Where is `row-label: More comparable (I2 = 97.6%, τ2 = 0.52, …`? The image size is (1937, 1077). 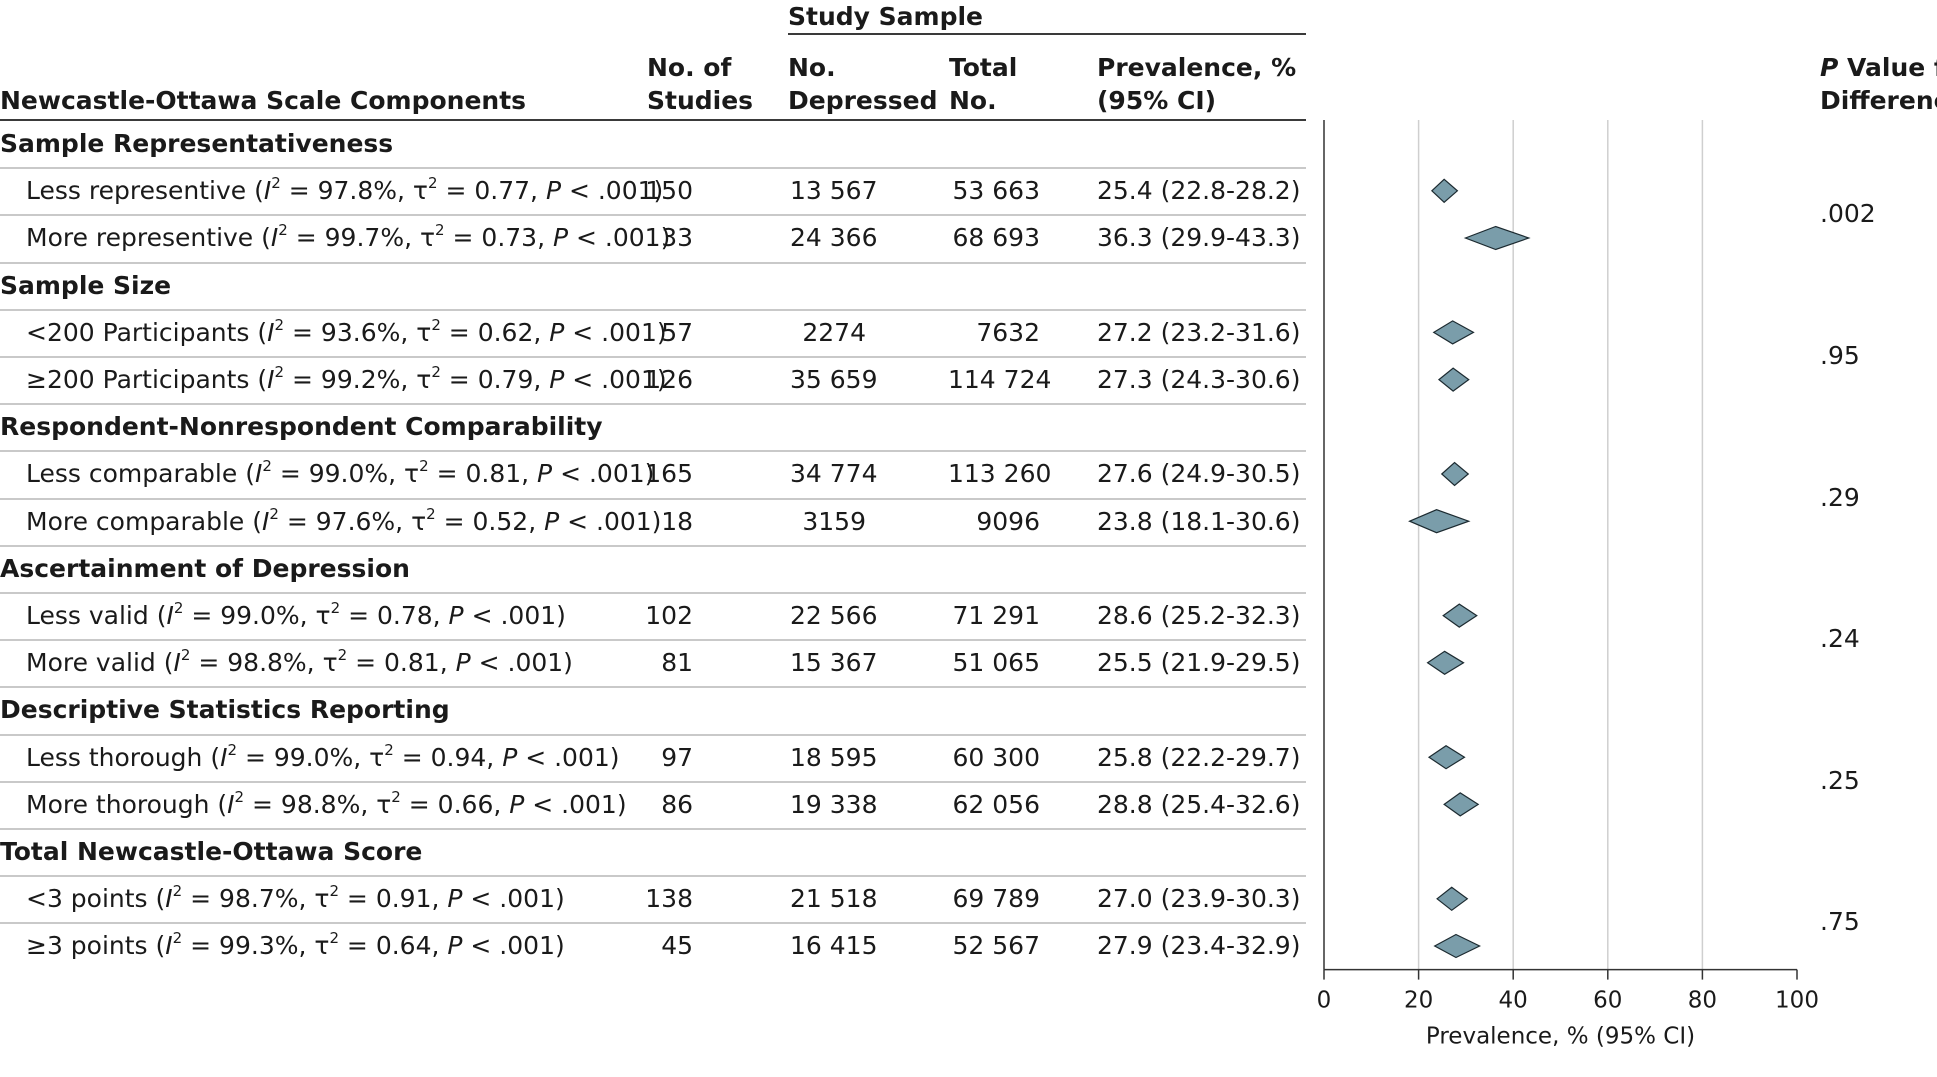
row-label: More comparable (I2 = 97.6%, τ2 = 0.52, … is located at coordinates (344, 520).